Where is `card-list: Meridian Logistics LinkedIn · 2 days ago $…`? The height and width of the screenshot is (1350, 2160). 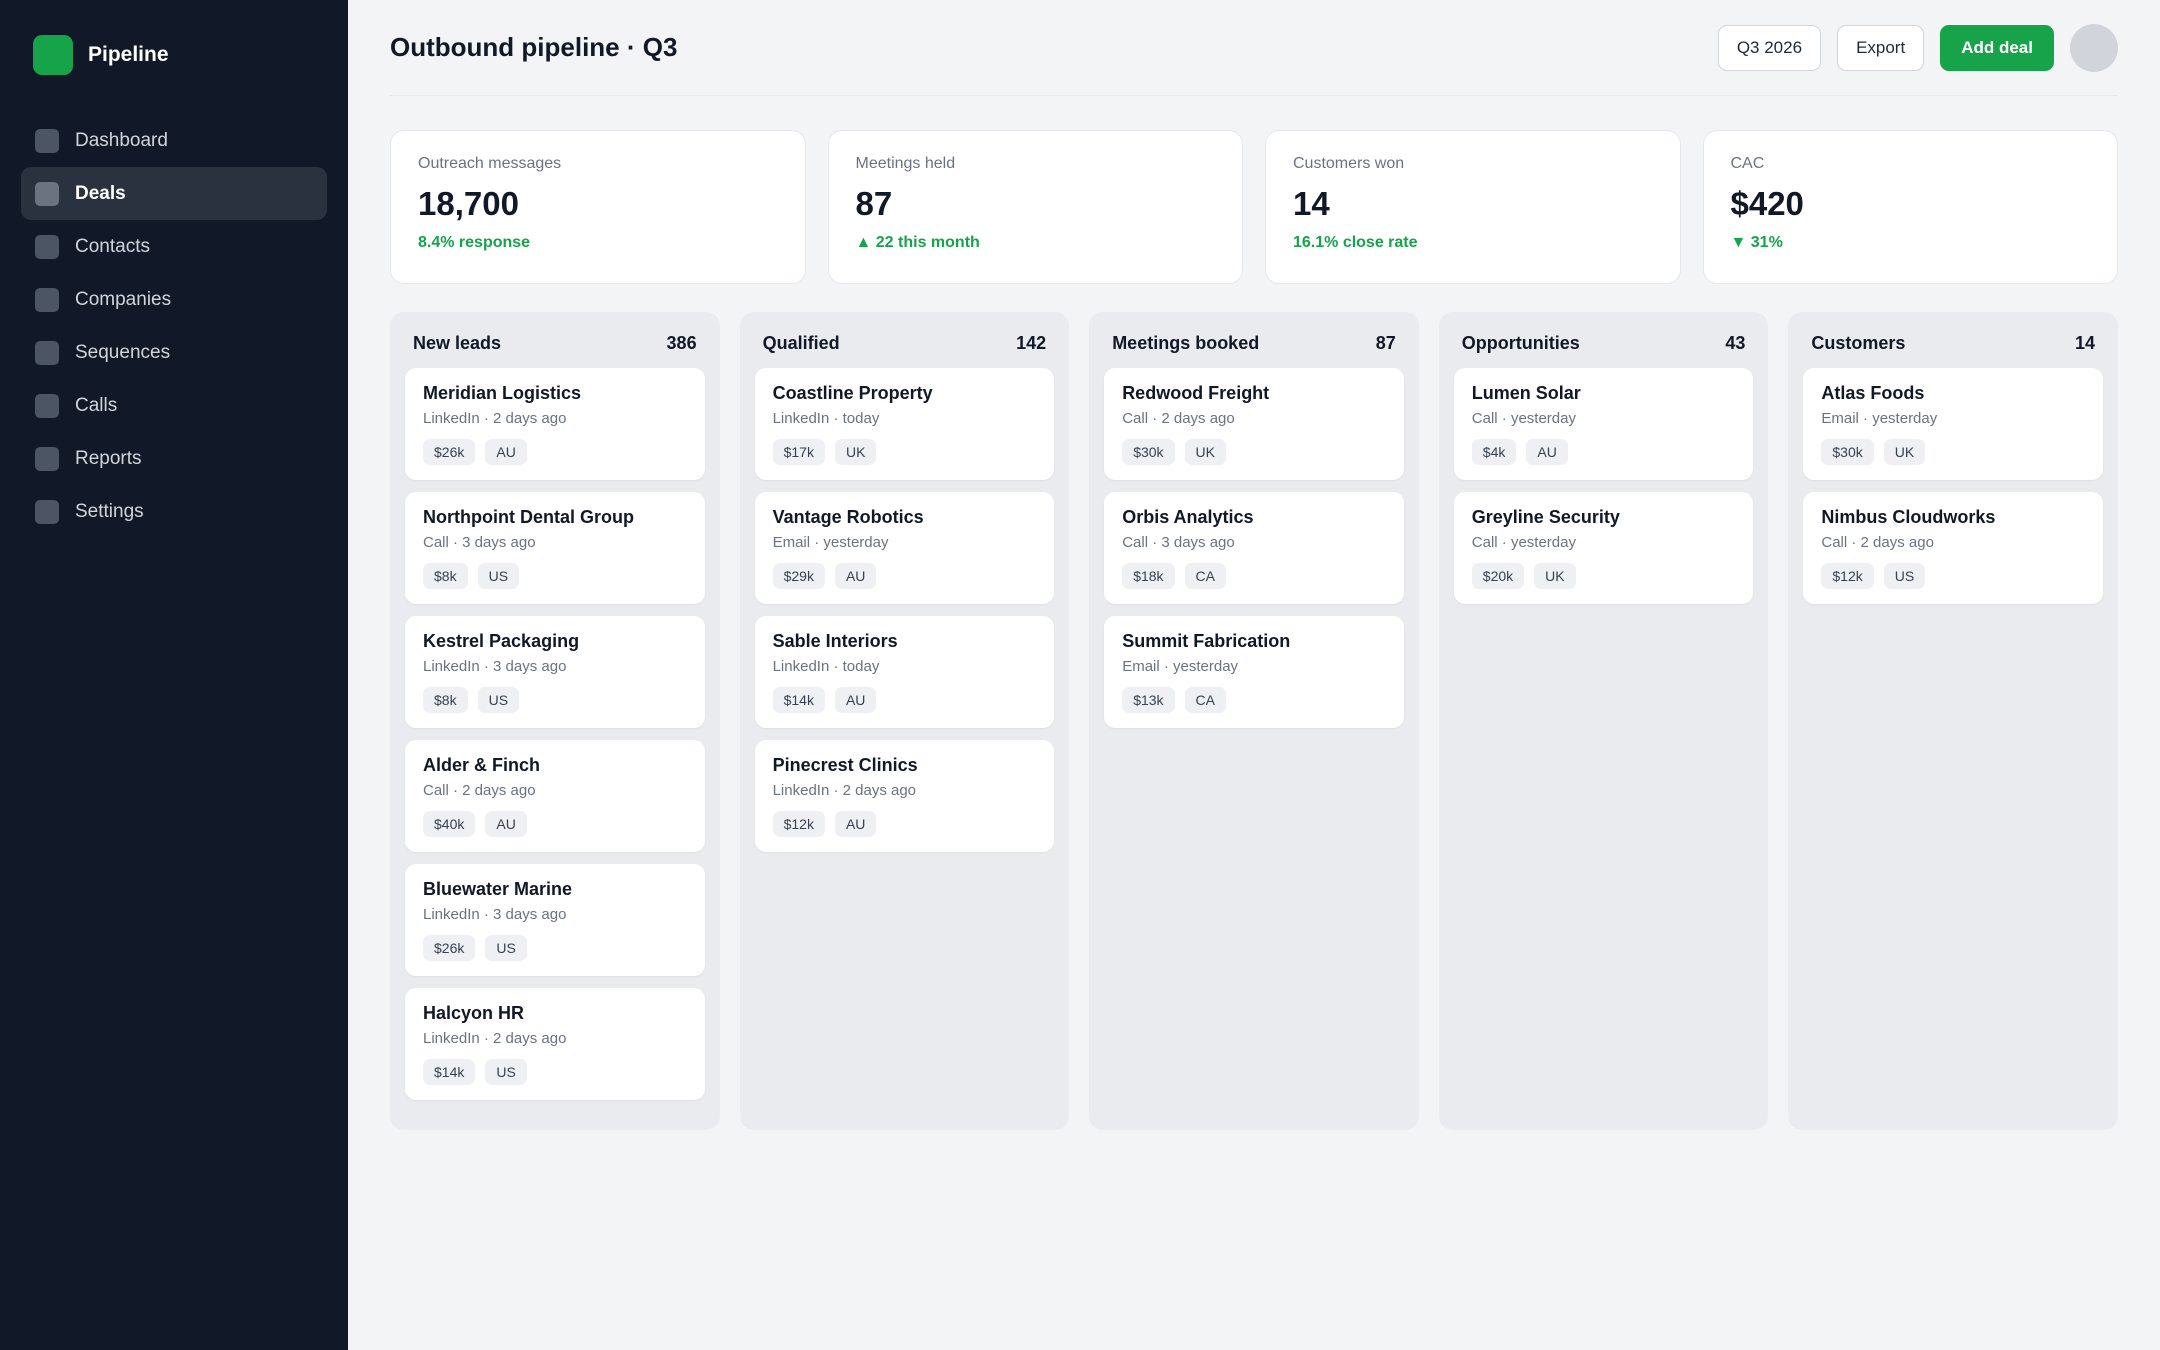 card-list: Meridian Logistics LinkedIn · 2 days ago $… is located at coordinates (555, 734).